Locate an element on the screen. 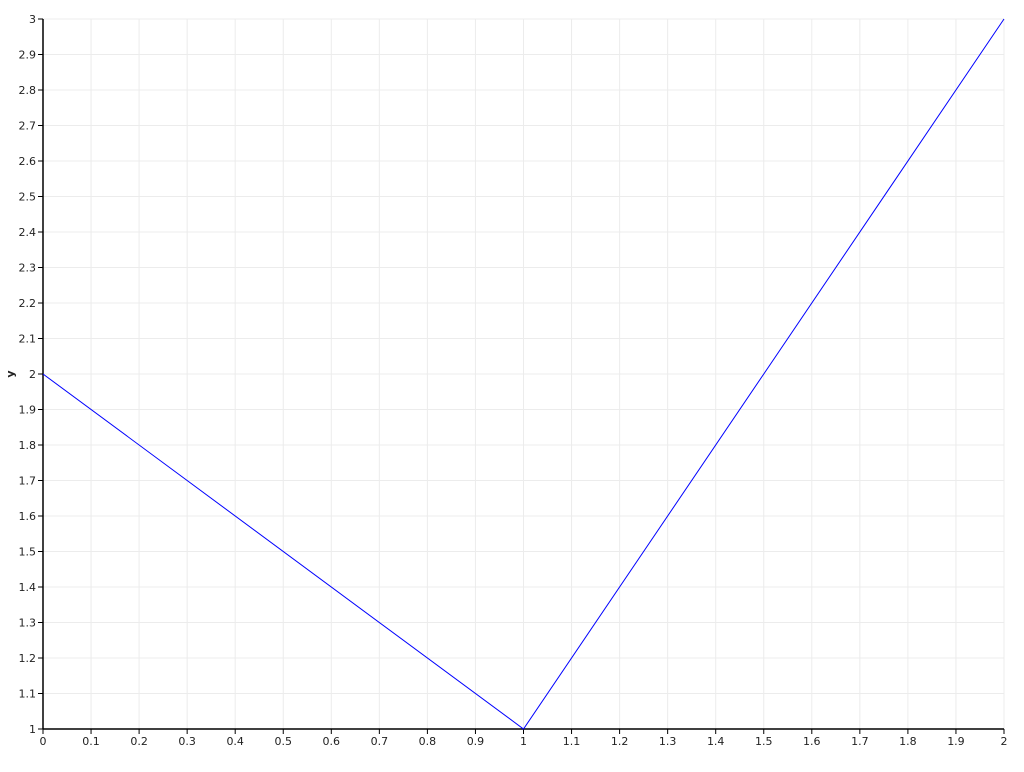 This screenshot has height=772, width=1024. x-tick-label: 0.3 is located at coordinates (187, 741).